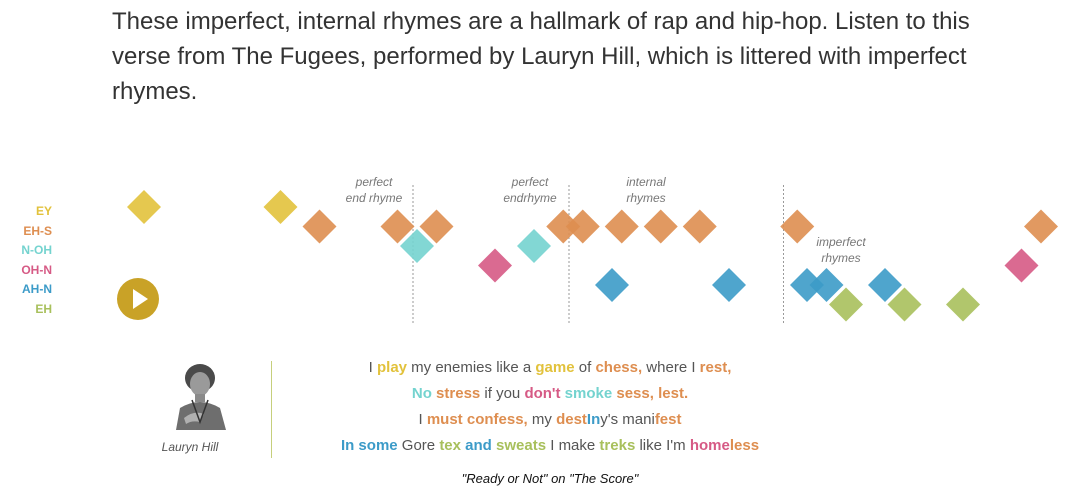  Describe the element at coordinates (571, 419) in the screenshot. I see `rhyme-word: dest` at that location.